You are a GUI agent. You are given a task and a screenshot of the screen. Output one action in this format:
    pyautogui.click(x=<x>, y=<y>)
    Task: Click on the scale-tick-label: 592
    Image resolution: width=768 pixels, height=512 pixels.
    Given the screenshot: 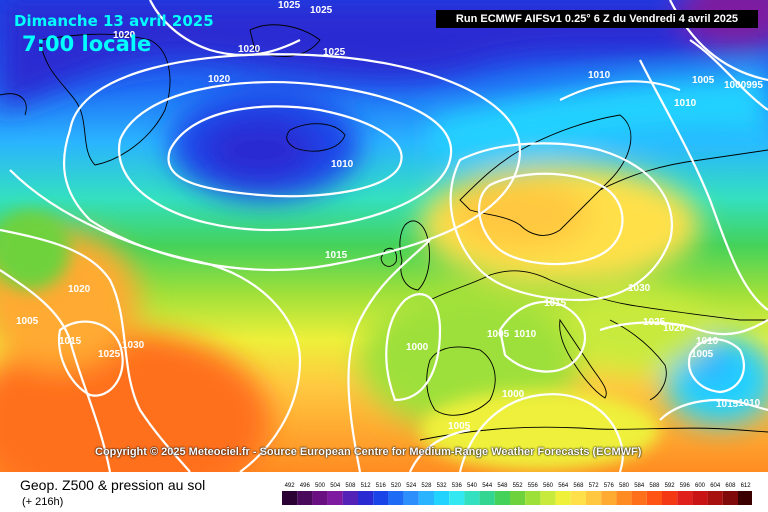 What is the action you would take?
    pyautogui.click(x=670, y=486)
    